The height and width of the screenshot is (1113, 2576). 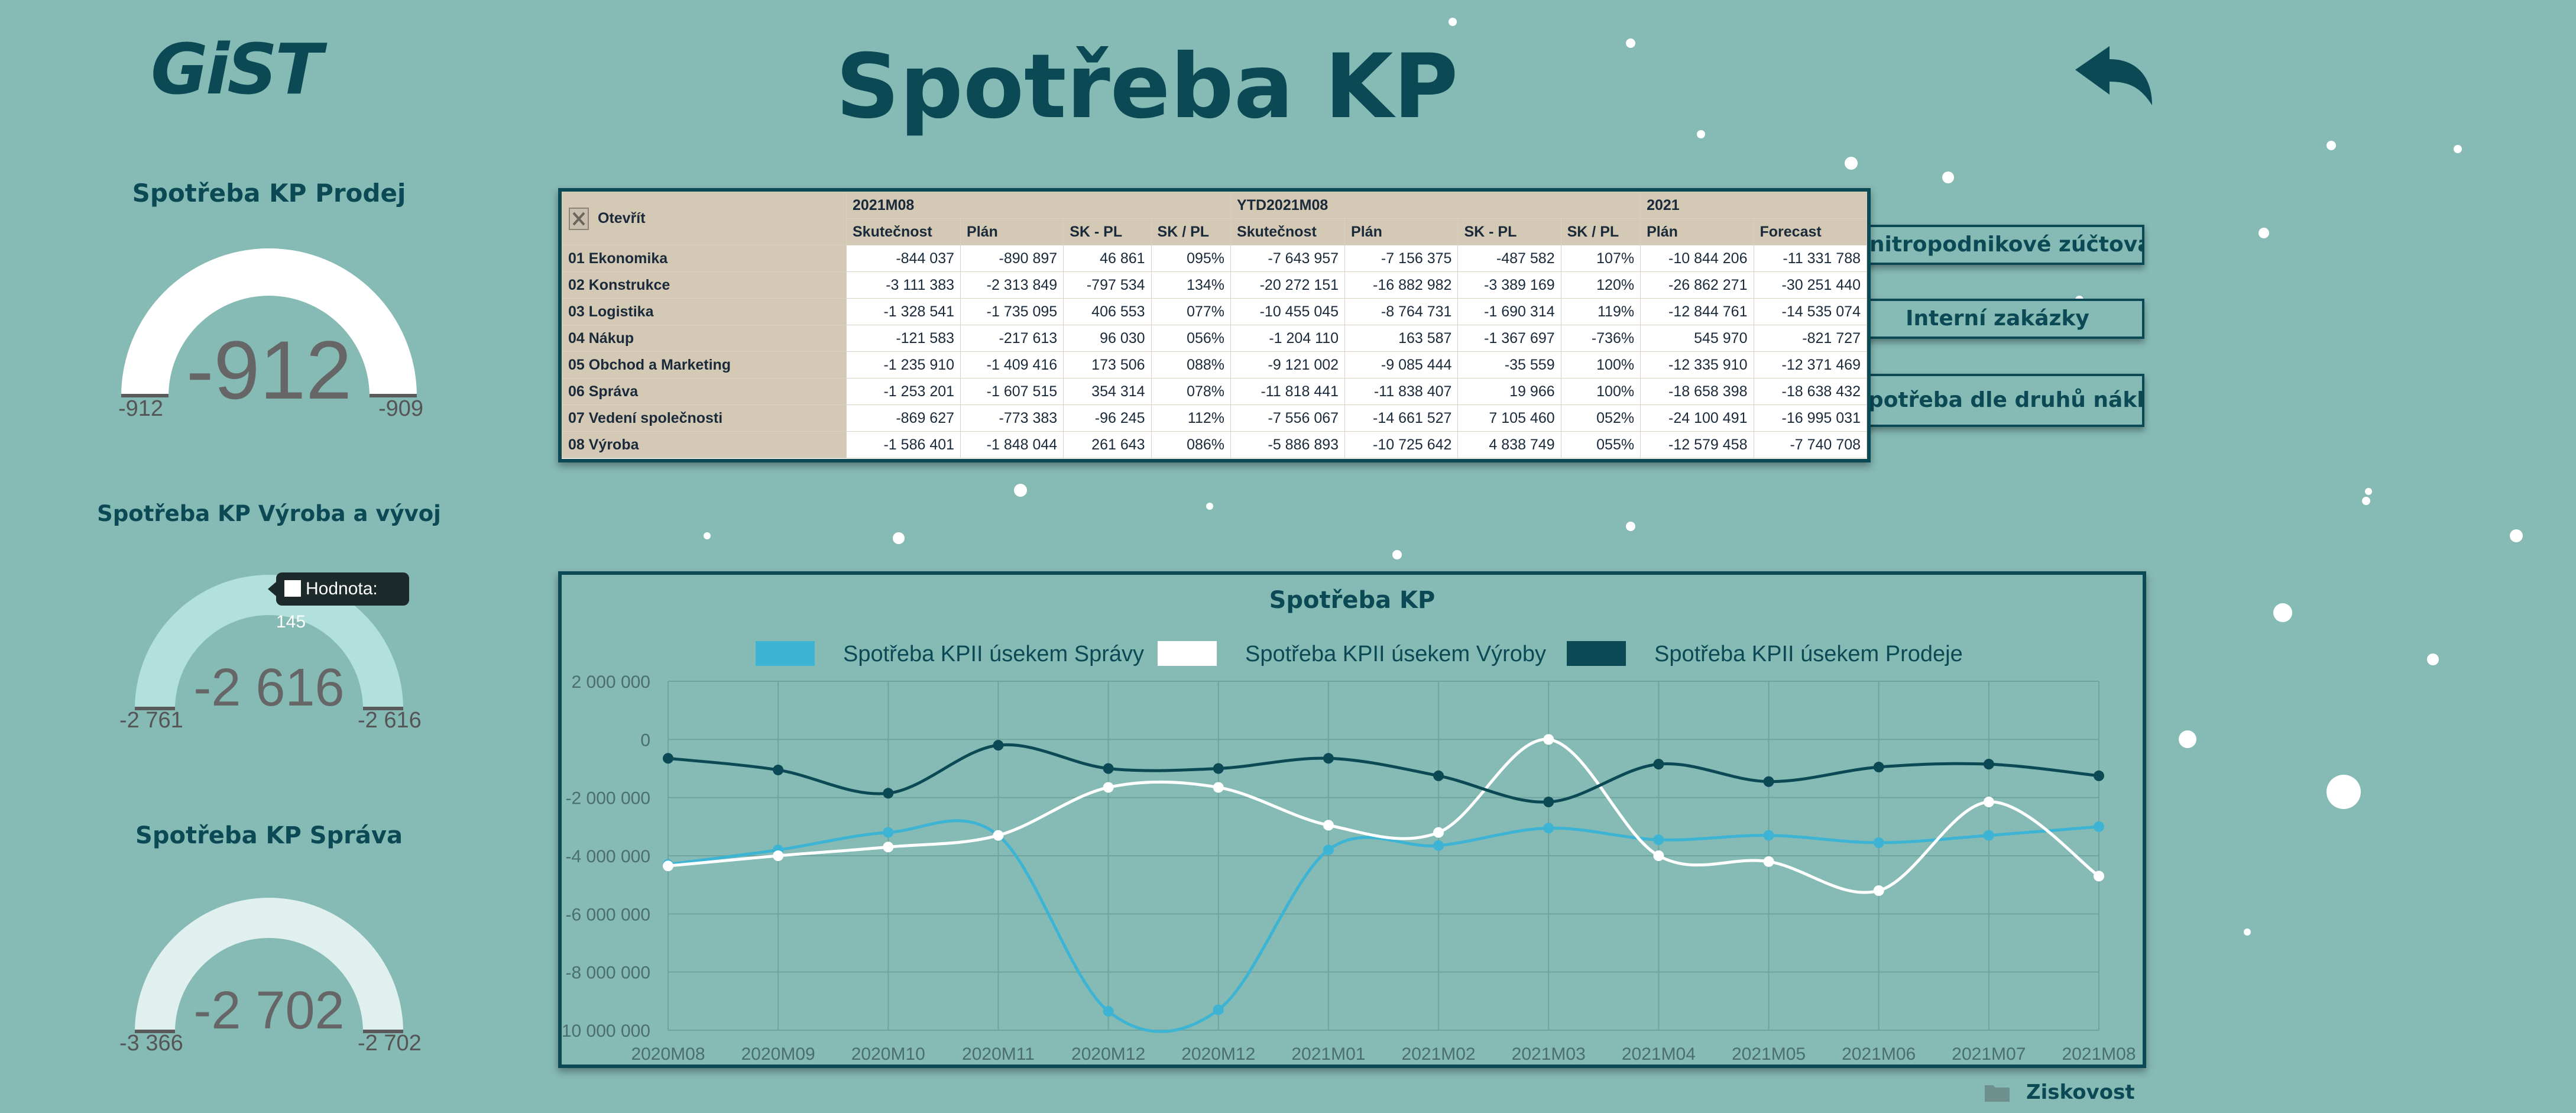 What do you see at coordinates (141, 408) in the screenshot?
I see `gauge-prodej-min: -912` at bounding box center [141, 408].